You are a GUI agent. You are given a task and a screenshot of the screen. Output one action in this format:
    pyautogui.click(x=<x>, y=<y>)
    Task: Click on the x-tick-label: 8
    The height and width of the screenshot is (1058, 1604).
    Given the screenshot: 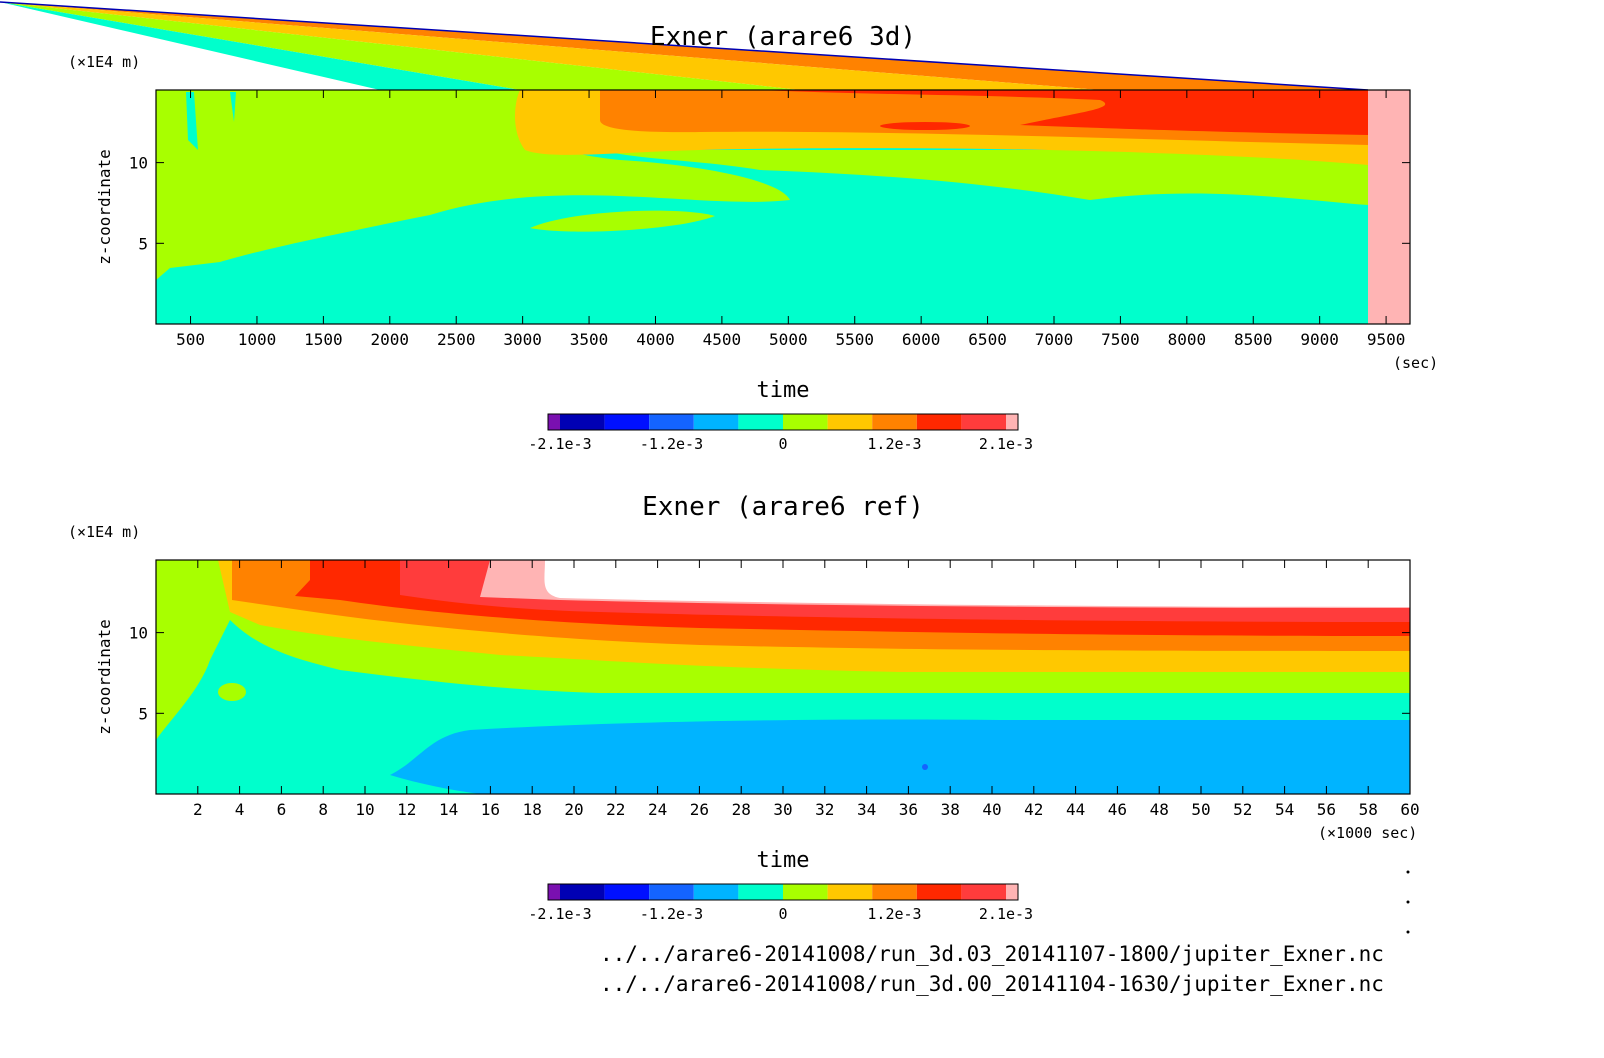 What is the action you would take?
    pyautogui.click(x=323, y=809)
    